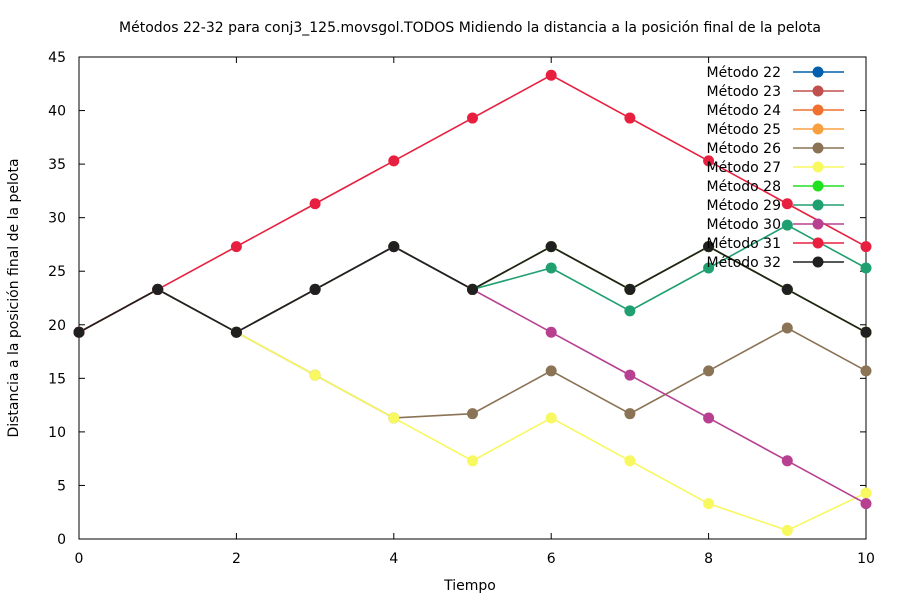 The image size is (900, 600). Describe the element at coordinates (744, 73) in the screenshot. I see `legend-label: Método 22` at that location.